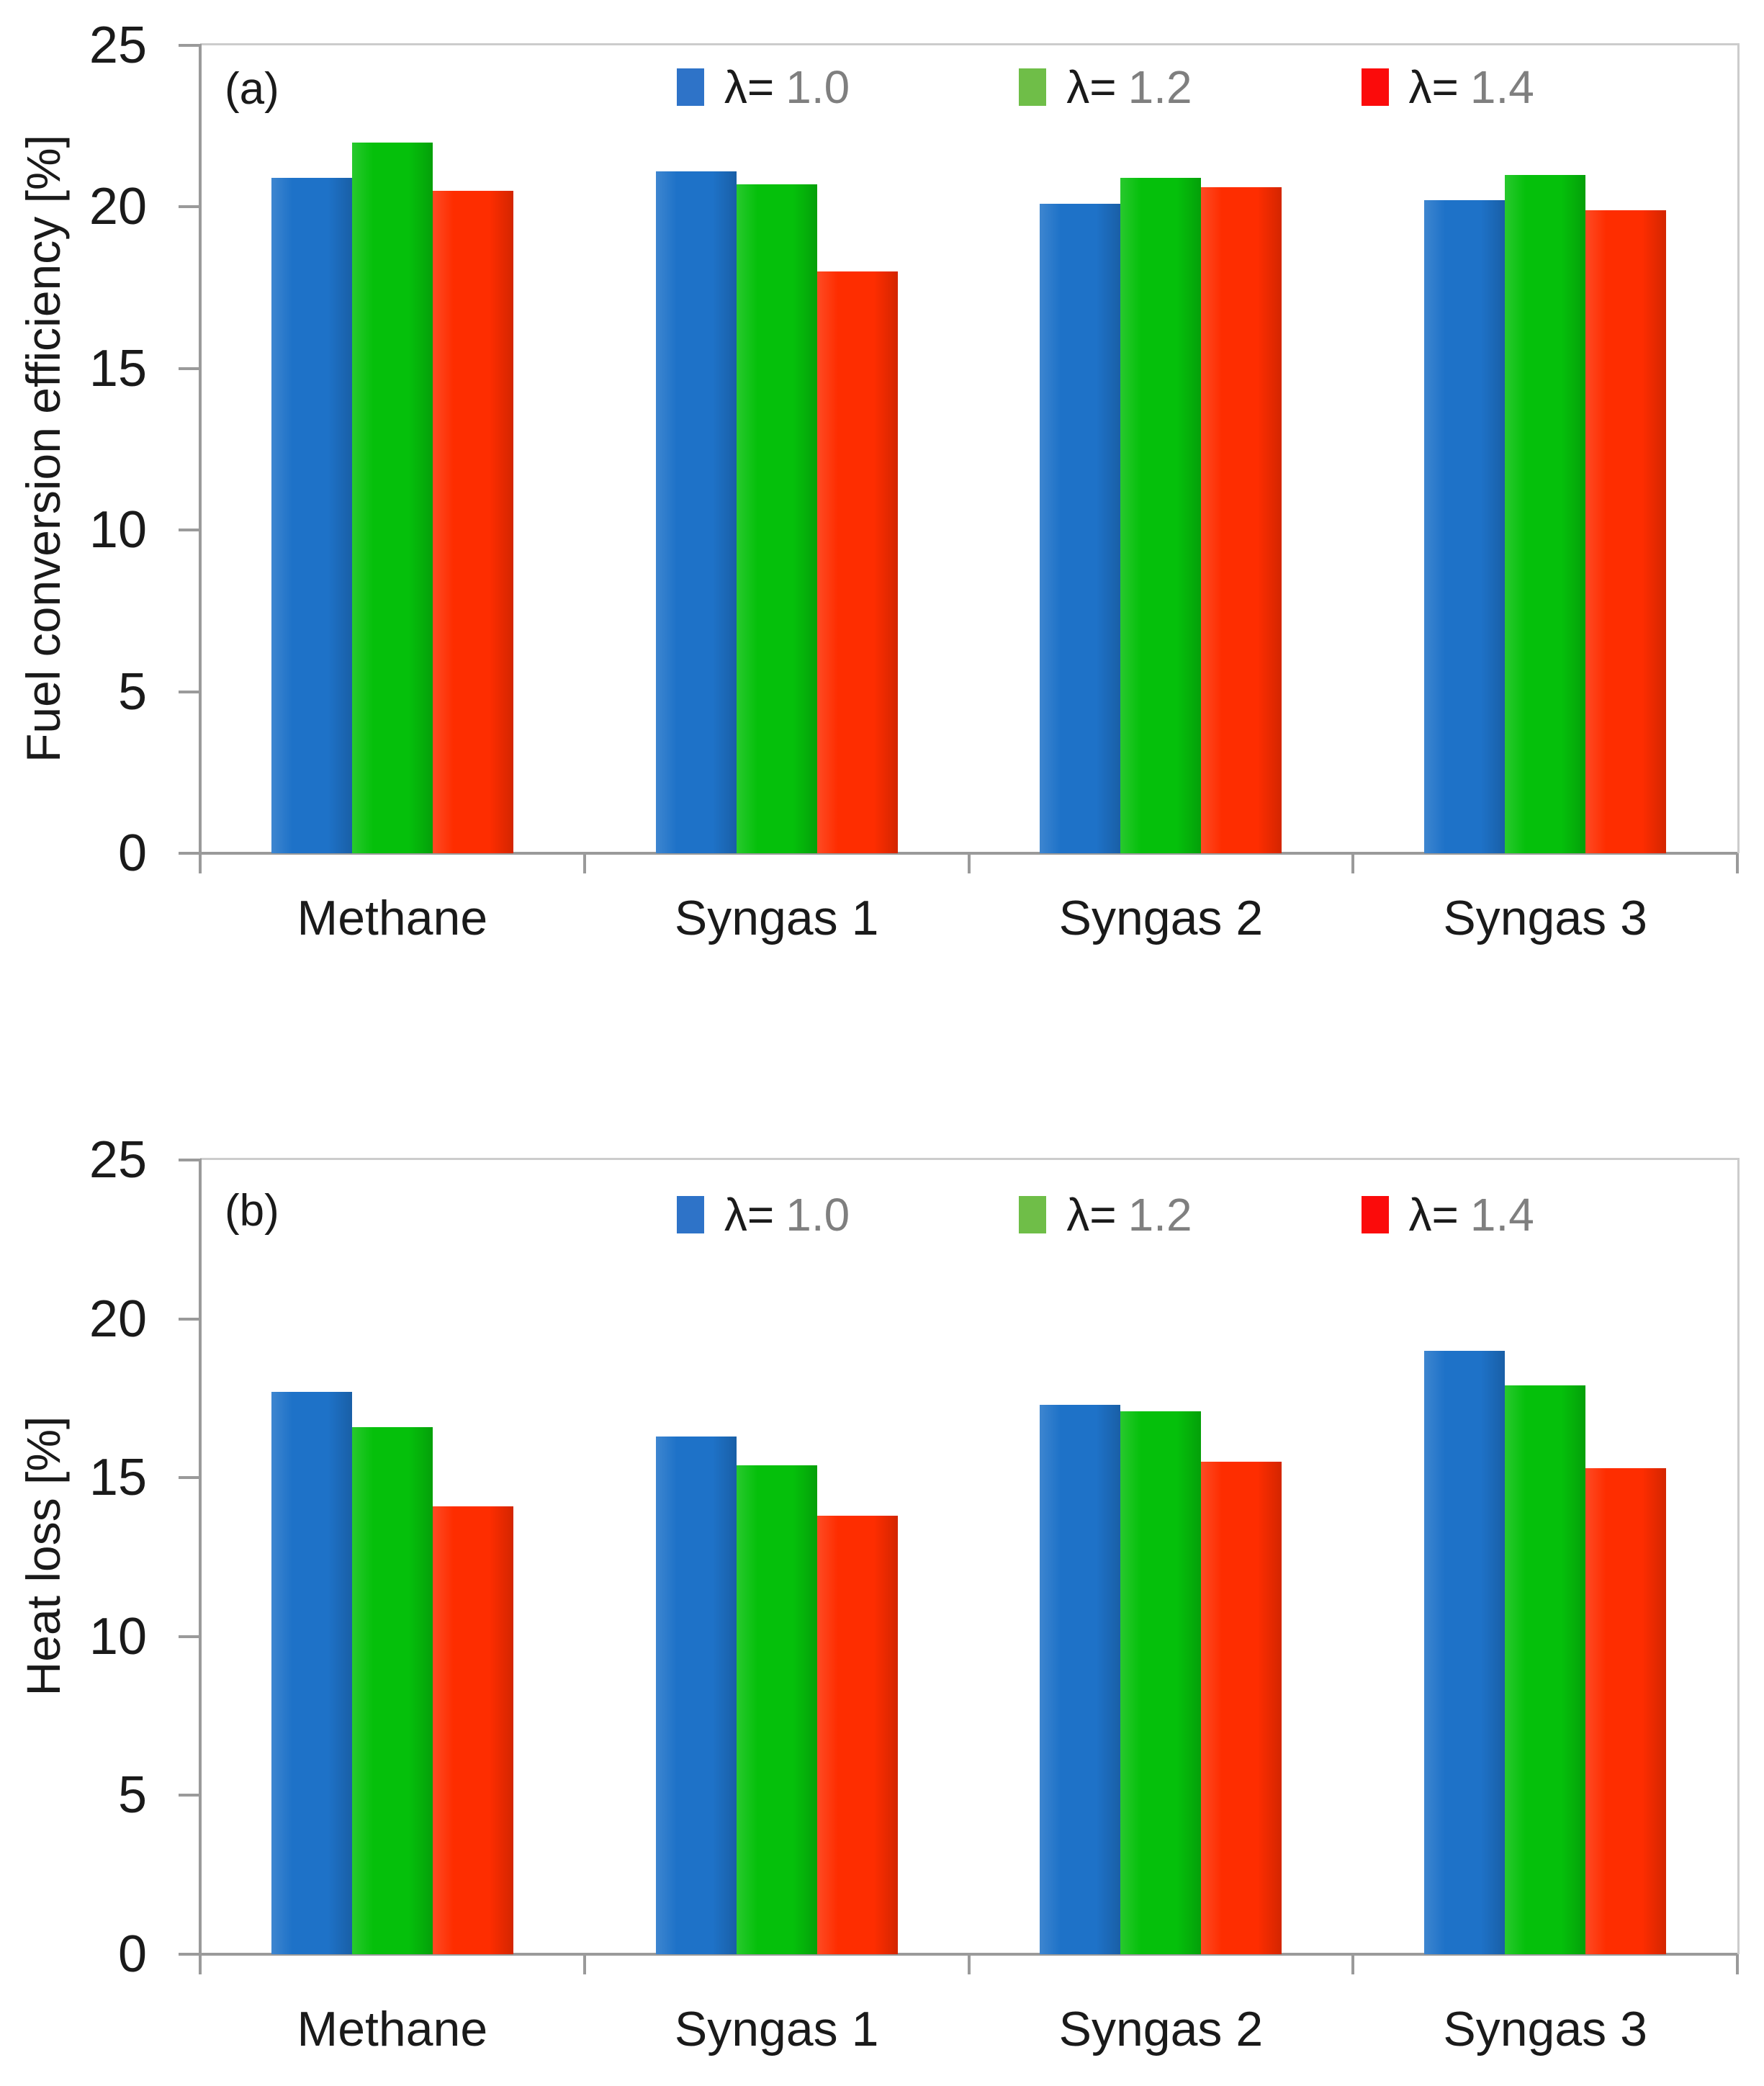 The width and height of the screenshot is (1764, 2086). What do you see at coordinates (43, 449) in the screenshot?
I see `y-axis-title: Fuel conversion efficiency [%]` at bounding box center [43, 449].